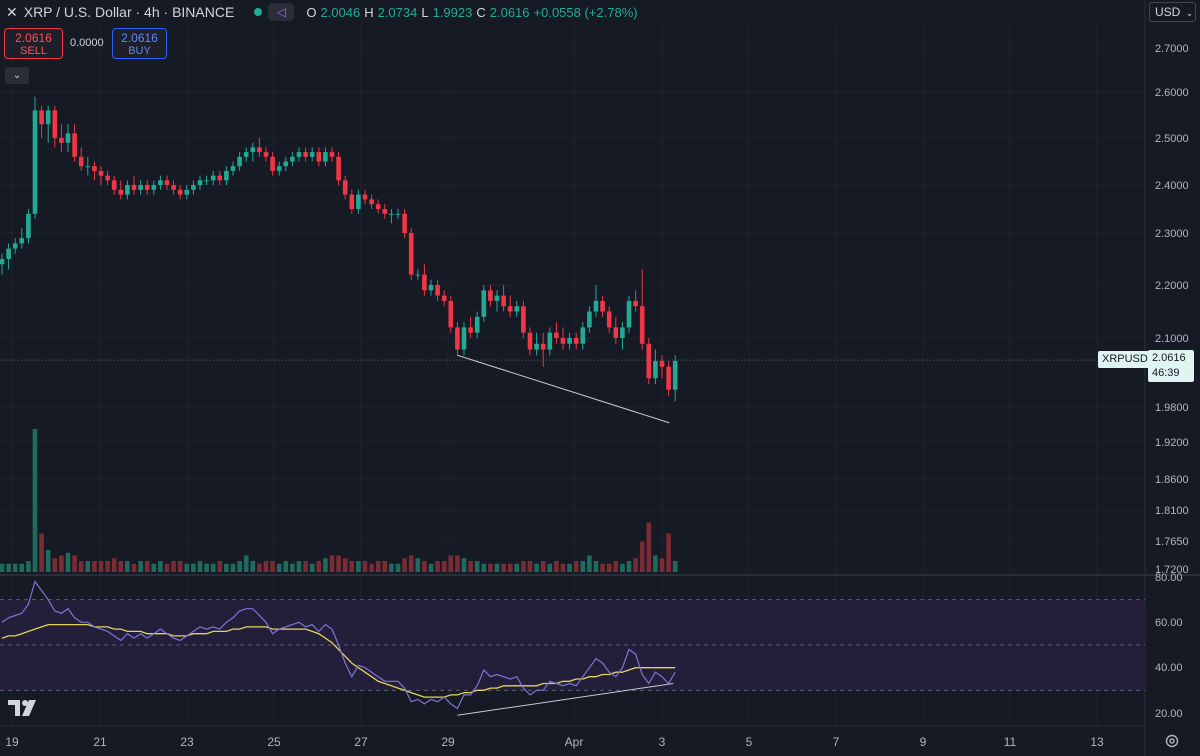  I want to click on currency-selector: USD ⌄, so click(1172, 12).